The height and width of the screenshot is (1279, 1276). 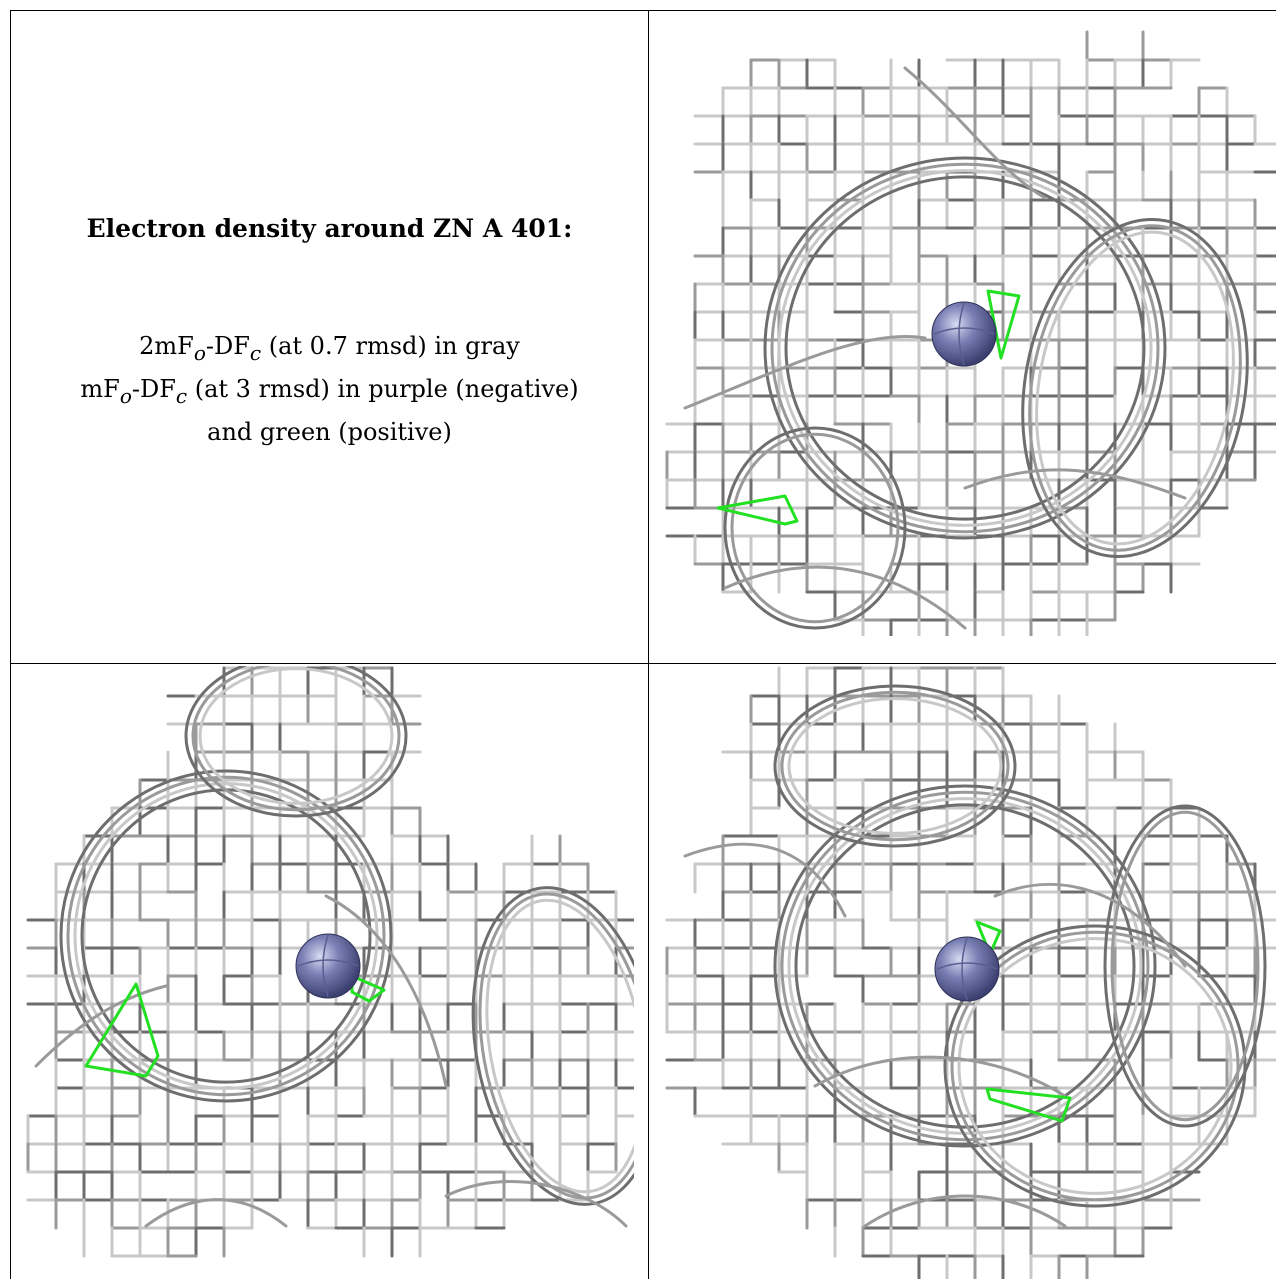 What do you see at coordinates (648, 644) in the screenshot?
I see `table-divider-vertical` at bounding box center [648, 644].